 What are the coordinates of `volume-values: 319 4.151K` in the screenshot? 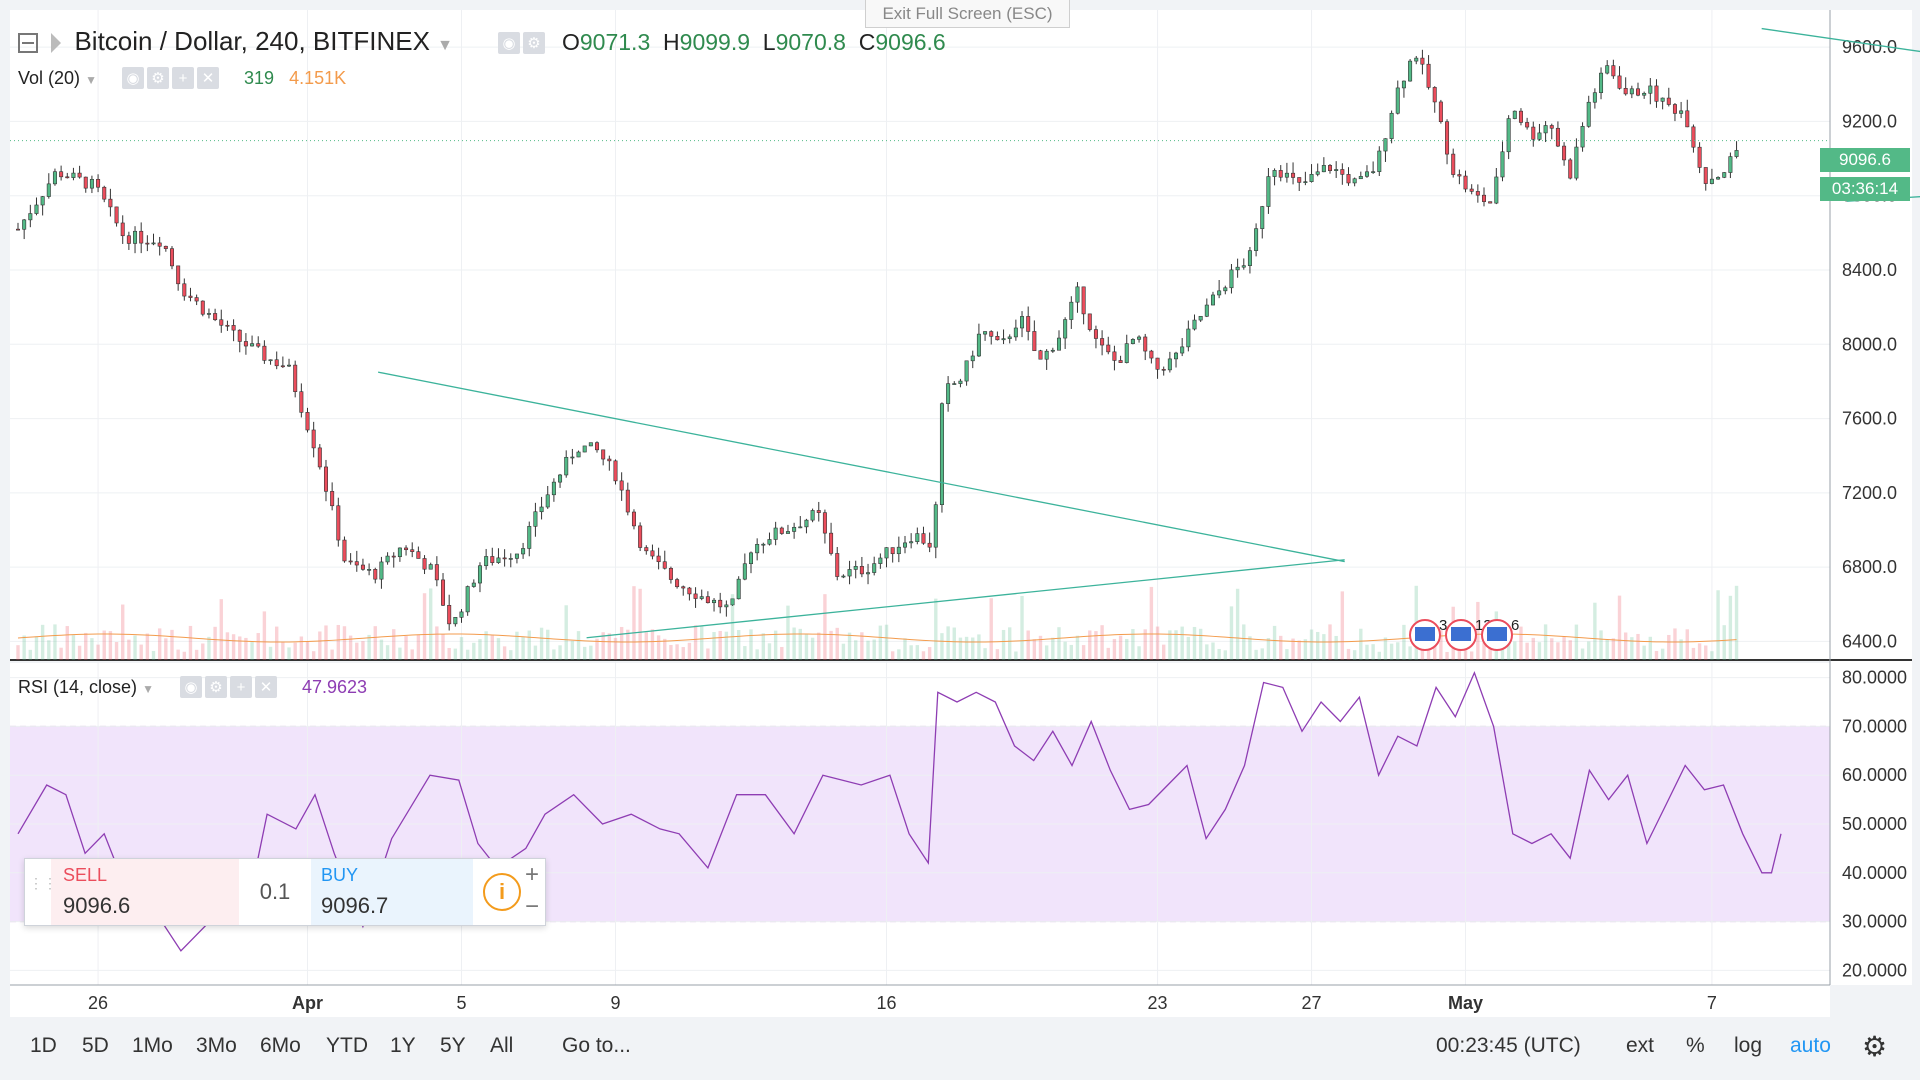 It's located at (295, 78).